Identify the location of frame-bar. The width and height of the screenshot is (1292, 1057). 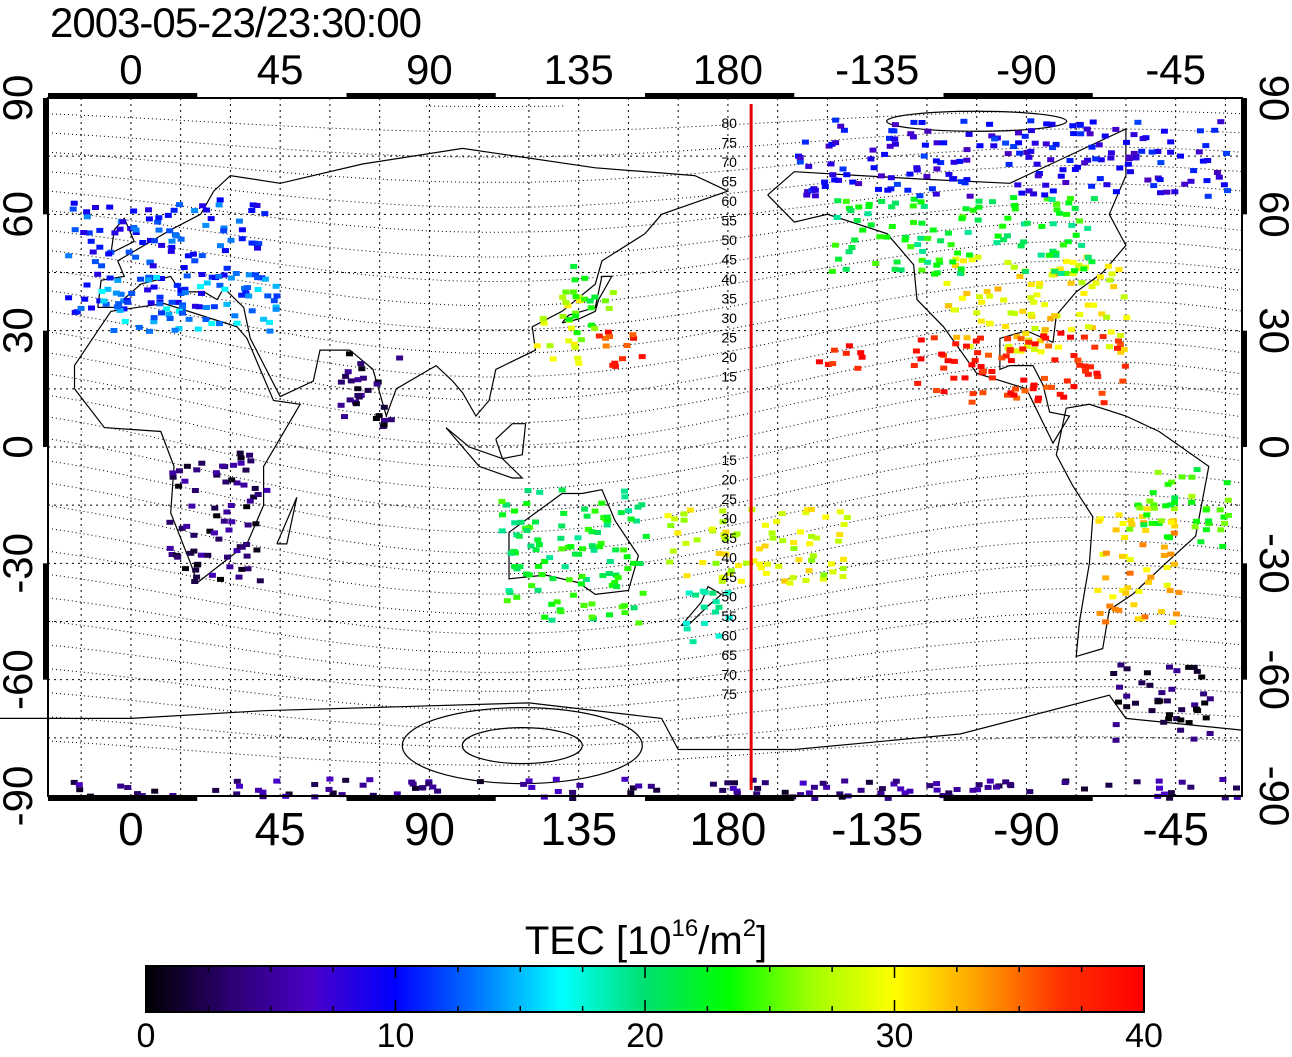
(1244, 156).